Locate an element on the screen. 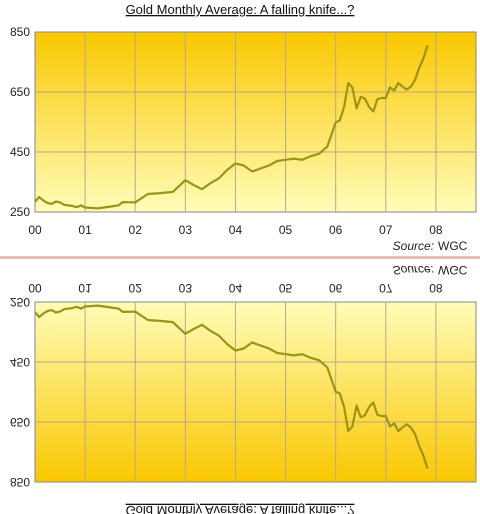  mirrored-y-tick-label: 650 is located at coordinates (20, 422).